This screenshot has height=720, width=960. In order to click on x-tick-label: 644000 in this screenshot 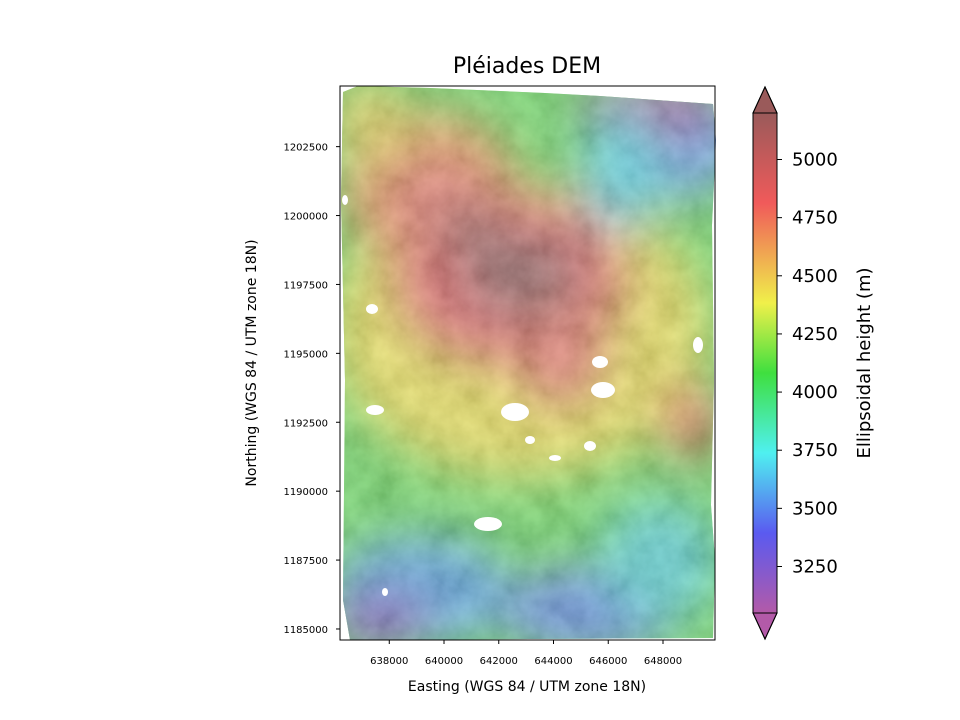, I will do `click(553, 661)`.